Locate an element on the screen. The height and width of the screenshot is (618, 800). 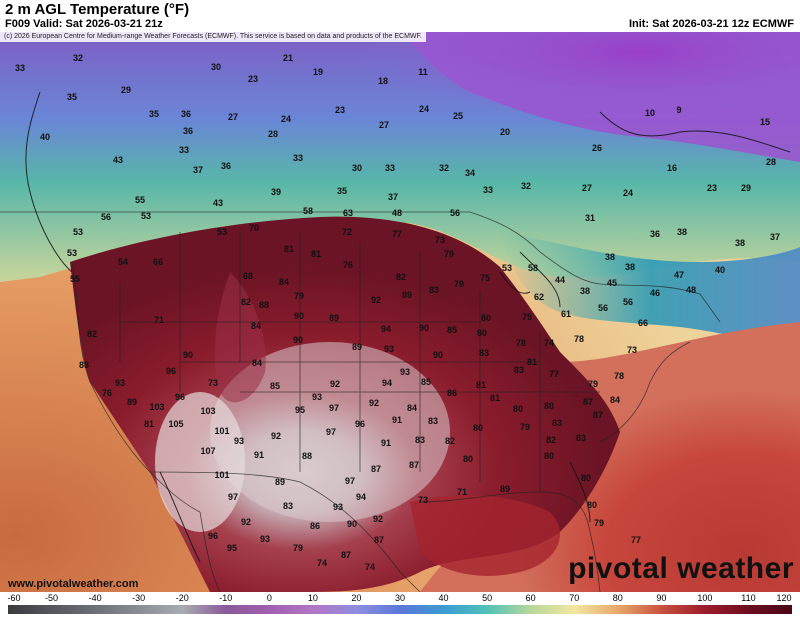
colorbar-strip is located at coordinates (400, 609).